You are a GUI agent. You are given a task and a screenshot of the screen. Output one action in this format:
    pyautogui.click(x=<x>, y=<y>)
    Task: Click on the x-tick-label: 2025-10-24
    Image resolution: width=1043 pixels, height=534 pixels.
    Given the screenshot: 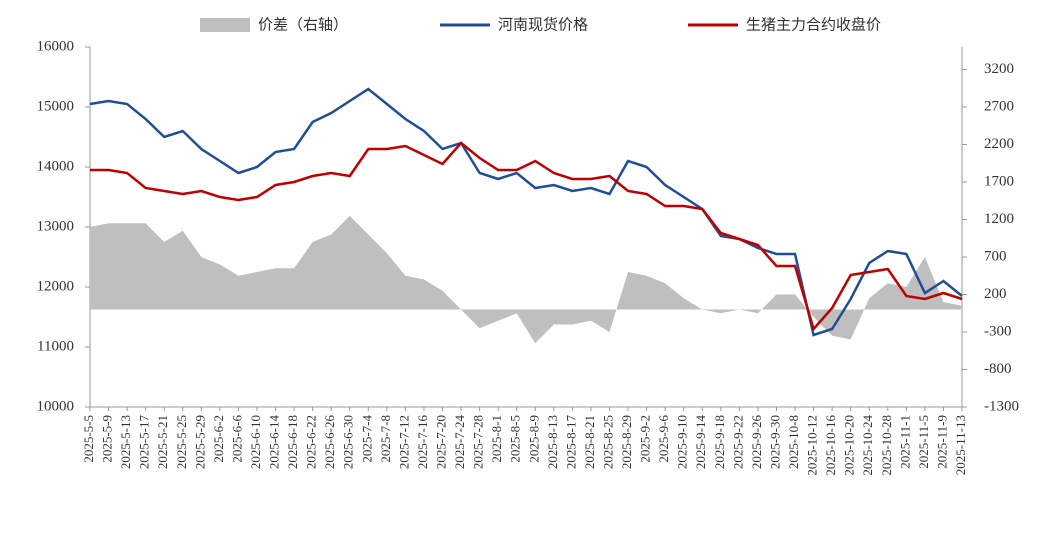 What is the action you would take?
    pyautogui.click(x=867, y=445)
    